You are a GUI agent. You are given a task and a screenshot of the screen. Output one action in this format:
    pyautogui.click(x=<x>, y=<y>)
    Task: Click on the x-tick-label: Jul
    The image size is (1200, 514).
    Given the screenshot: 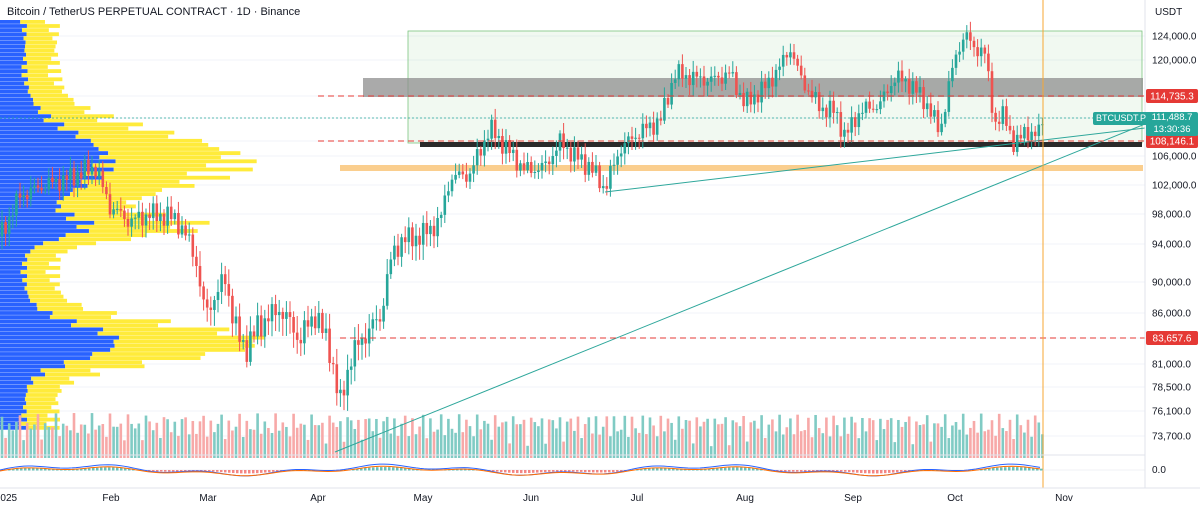 What is the action you would take?
    pyautogui.click(x=637, y=498)
    